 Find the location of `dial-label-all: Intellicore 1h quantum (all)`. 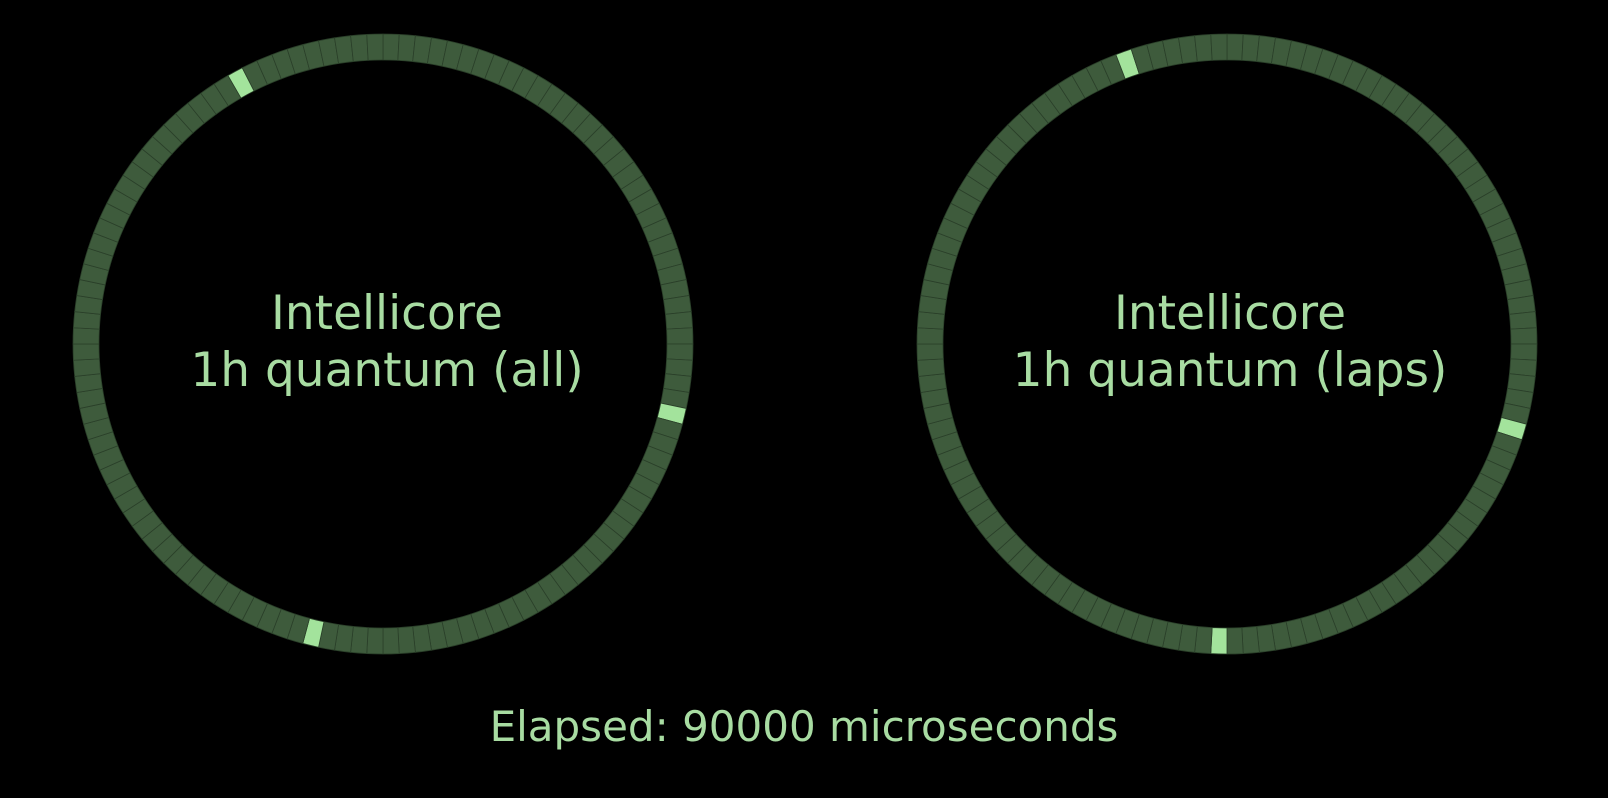

dial-label-all: Intellicore 1h quantum (all) is located at coordinates (386, 342).